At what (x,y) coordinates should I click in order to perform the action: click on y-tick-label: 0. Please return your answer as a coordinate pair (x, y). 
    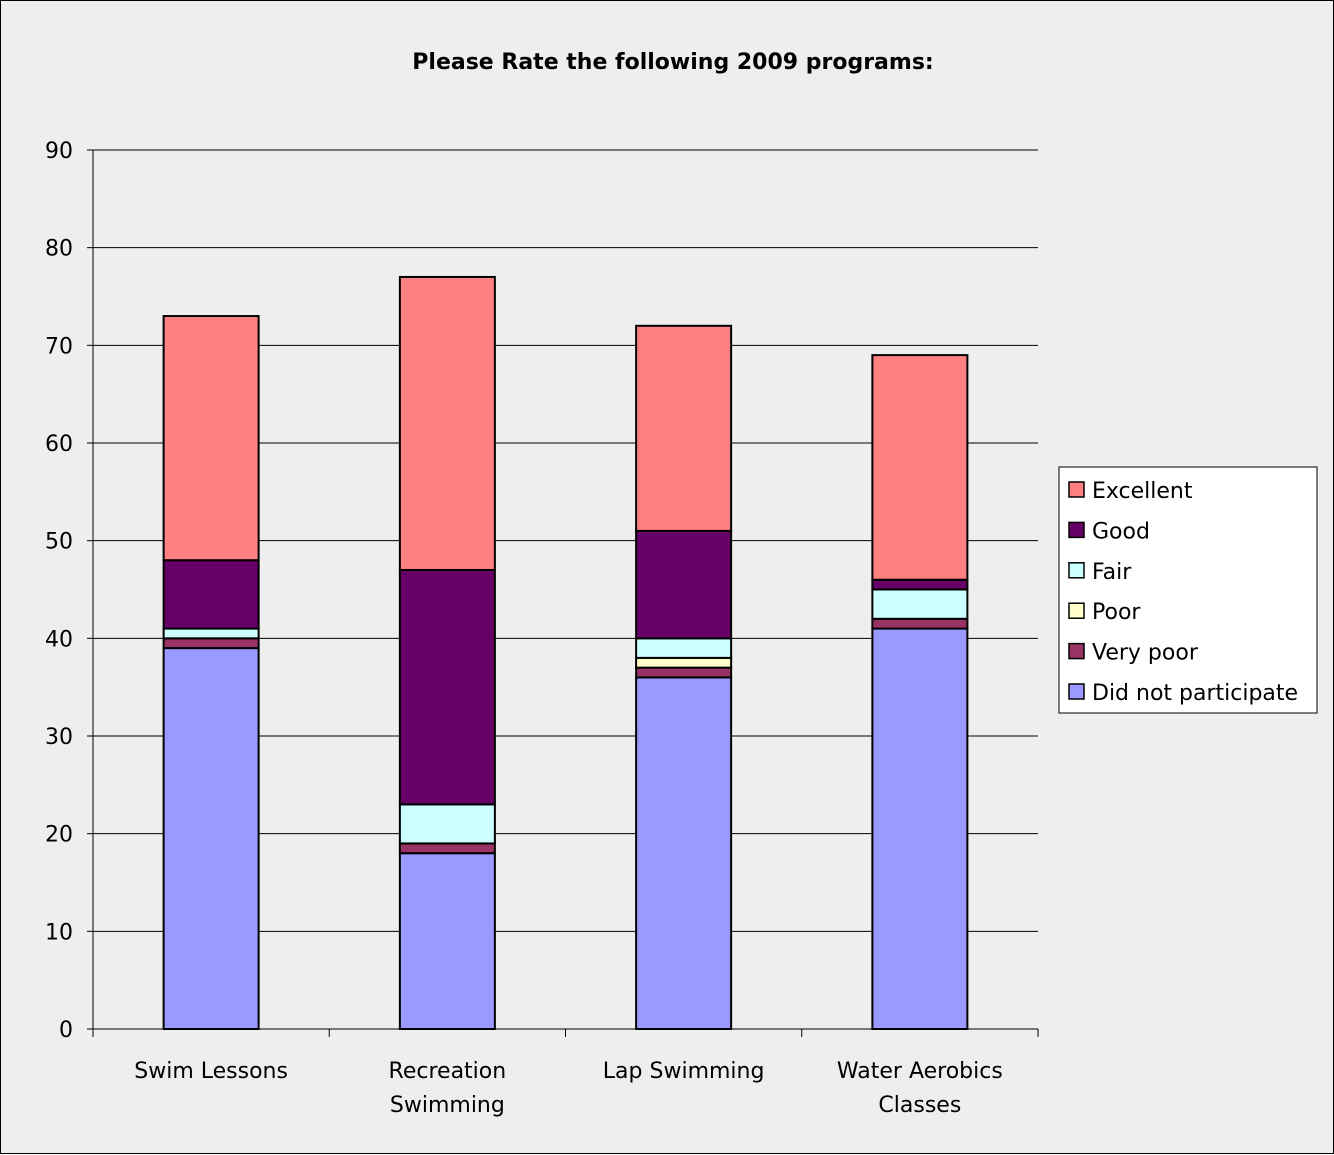
    Looking at the image, I should click on (66, 1030).